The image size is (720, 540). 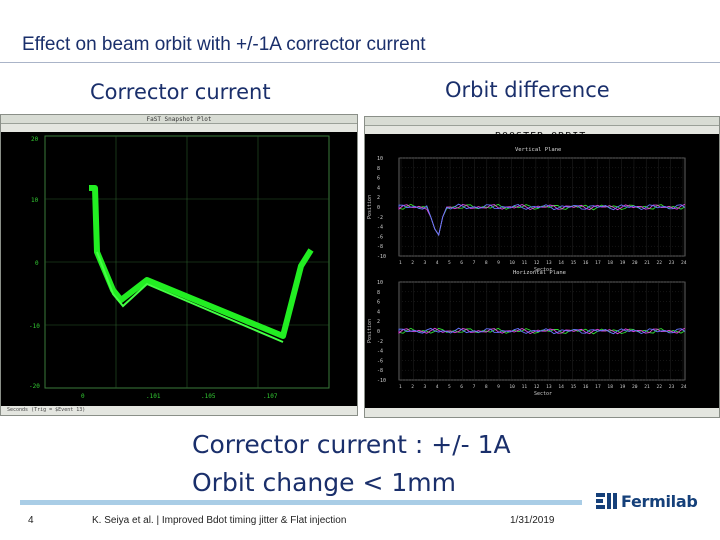 What do you see at coordinates (449, 387) in the screenshot?
I see `orbit-sector-tick: 5` at bounding box center [449, 387].